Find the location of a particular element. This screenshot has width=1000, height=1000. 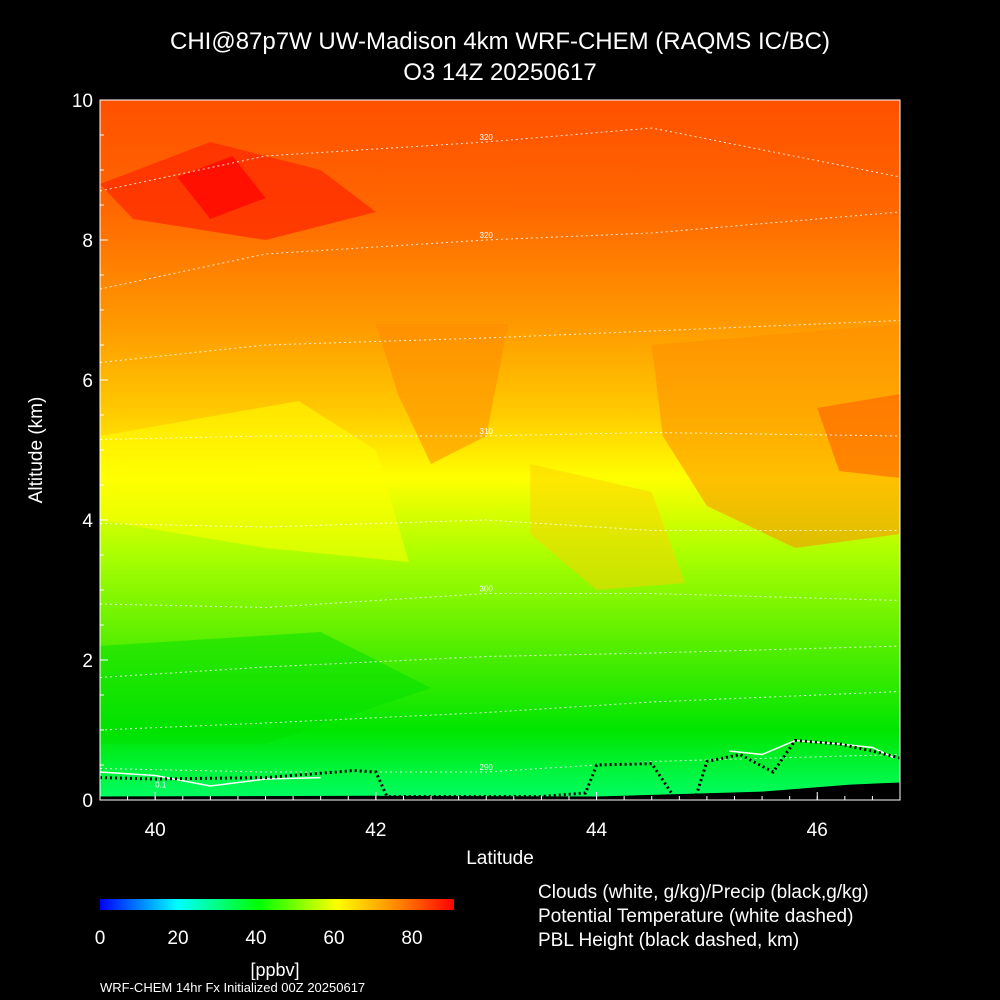

y-tick-label: 0 is located at coordinates (87, 801).